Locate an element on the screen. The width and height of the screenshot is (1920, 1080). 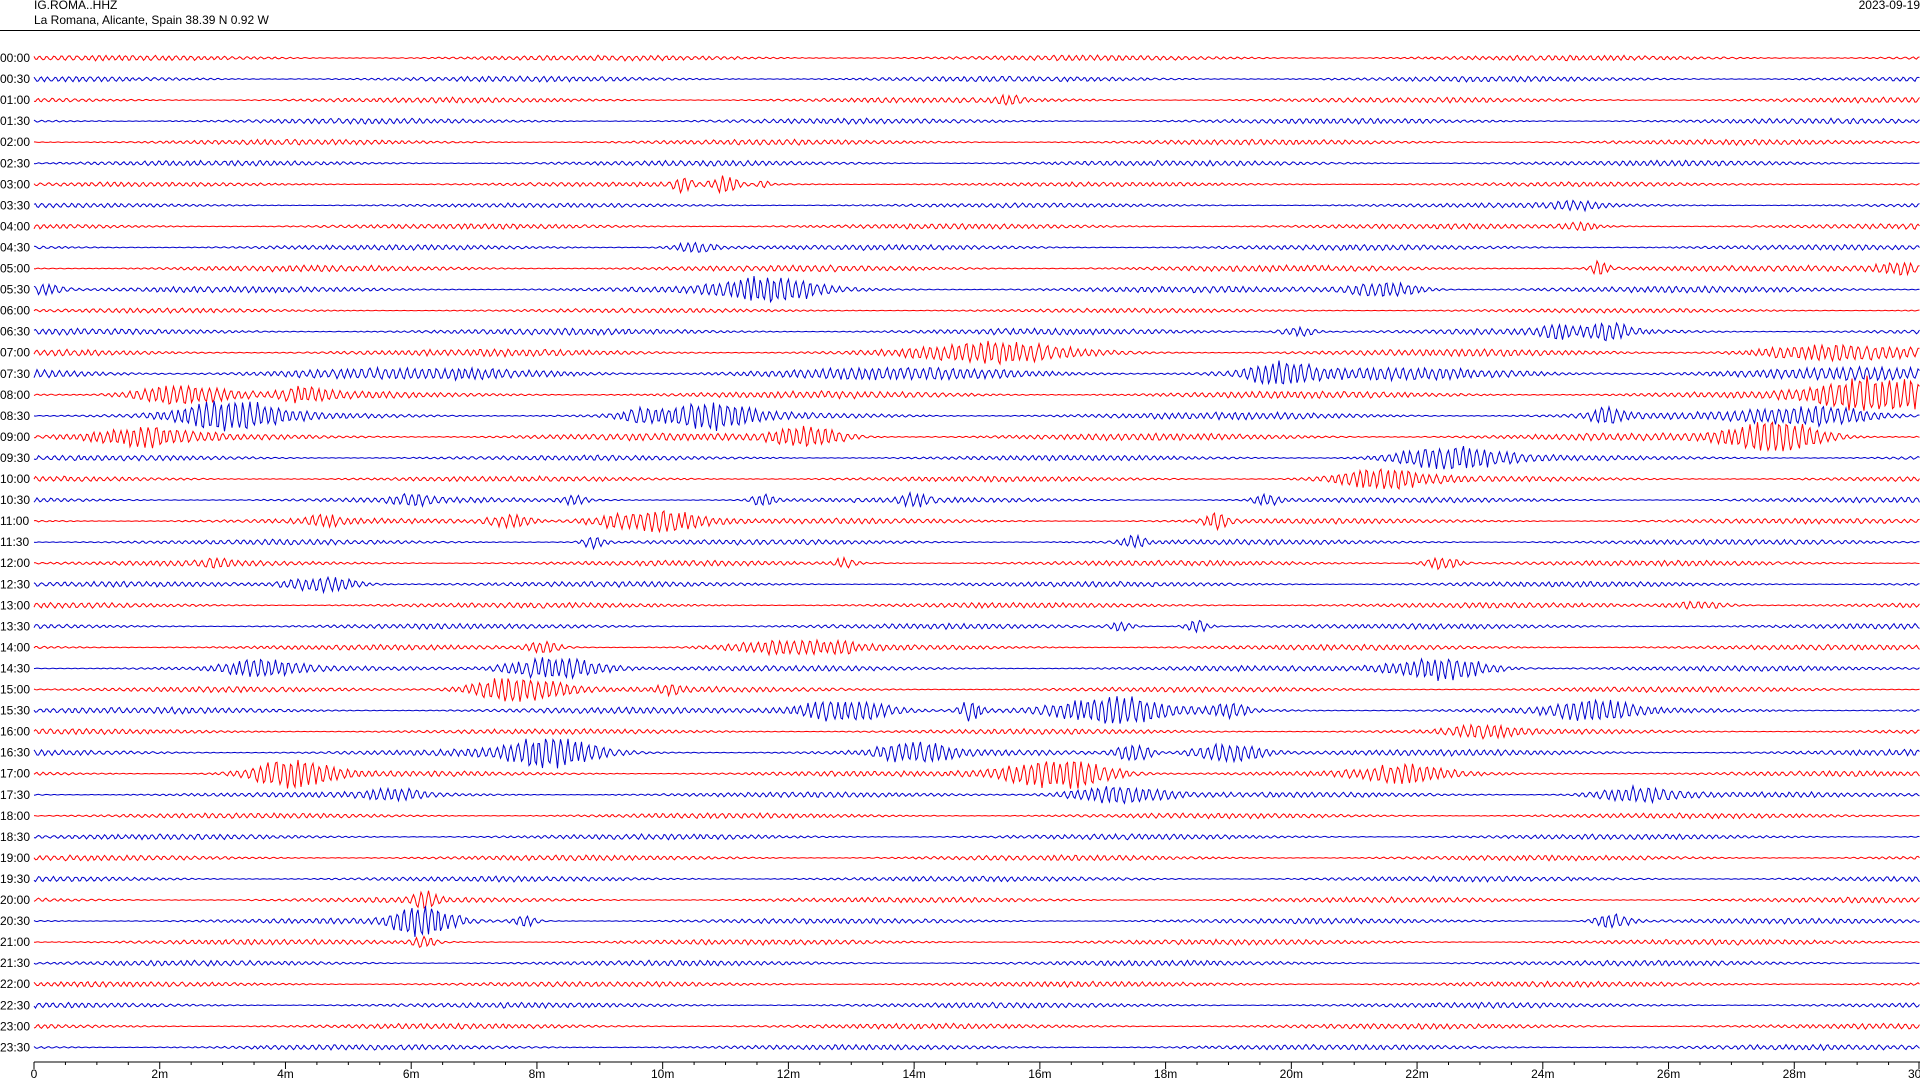
row-time-label: 13:30 is located at coordinates (15, 626).